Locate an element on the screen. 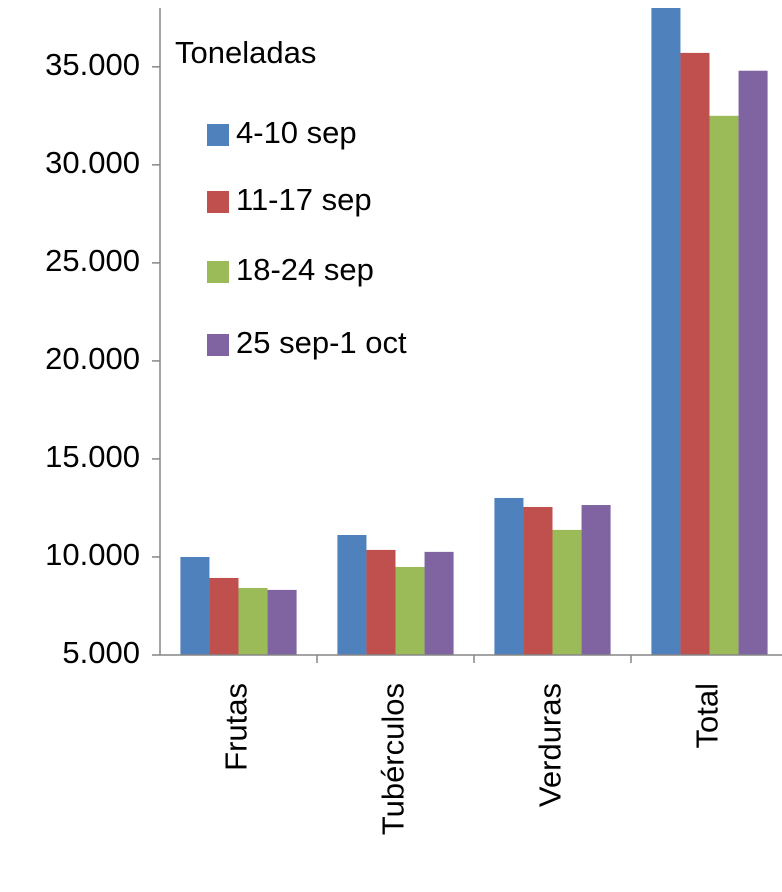  legend-label: 11-17 sep is located at coordinates (304, 199).